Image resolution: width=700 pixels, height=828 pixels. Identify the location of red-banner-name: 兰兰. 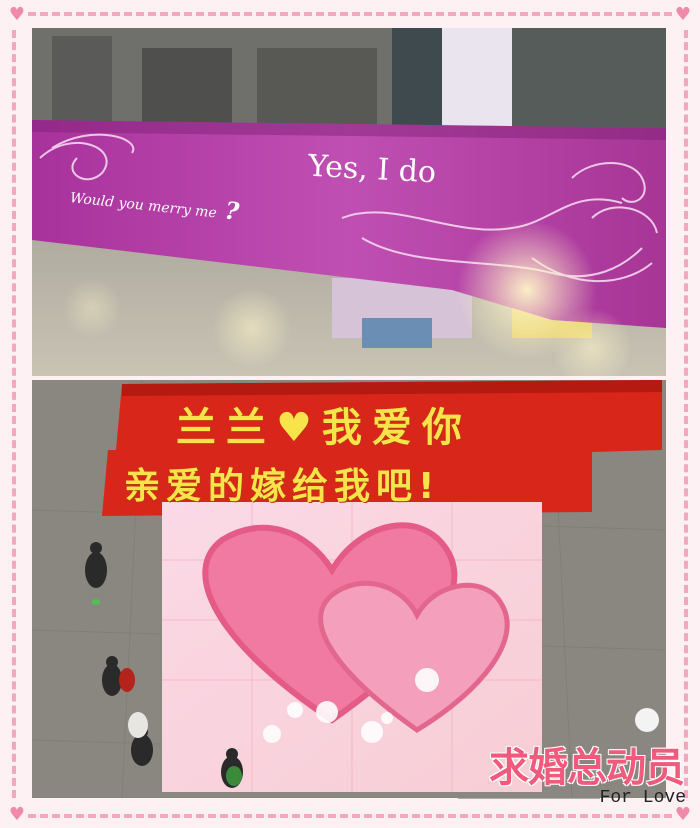
(226, 428).